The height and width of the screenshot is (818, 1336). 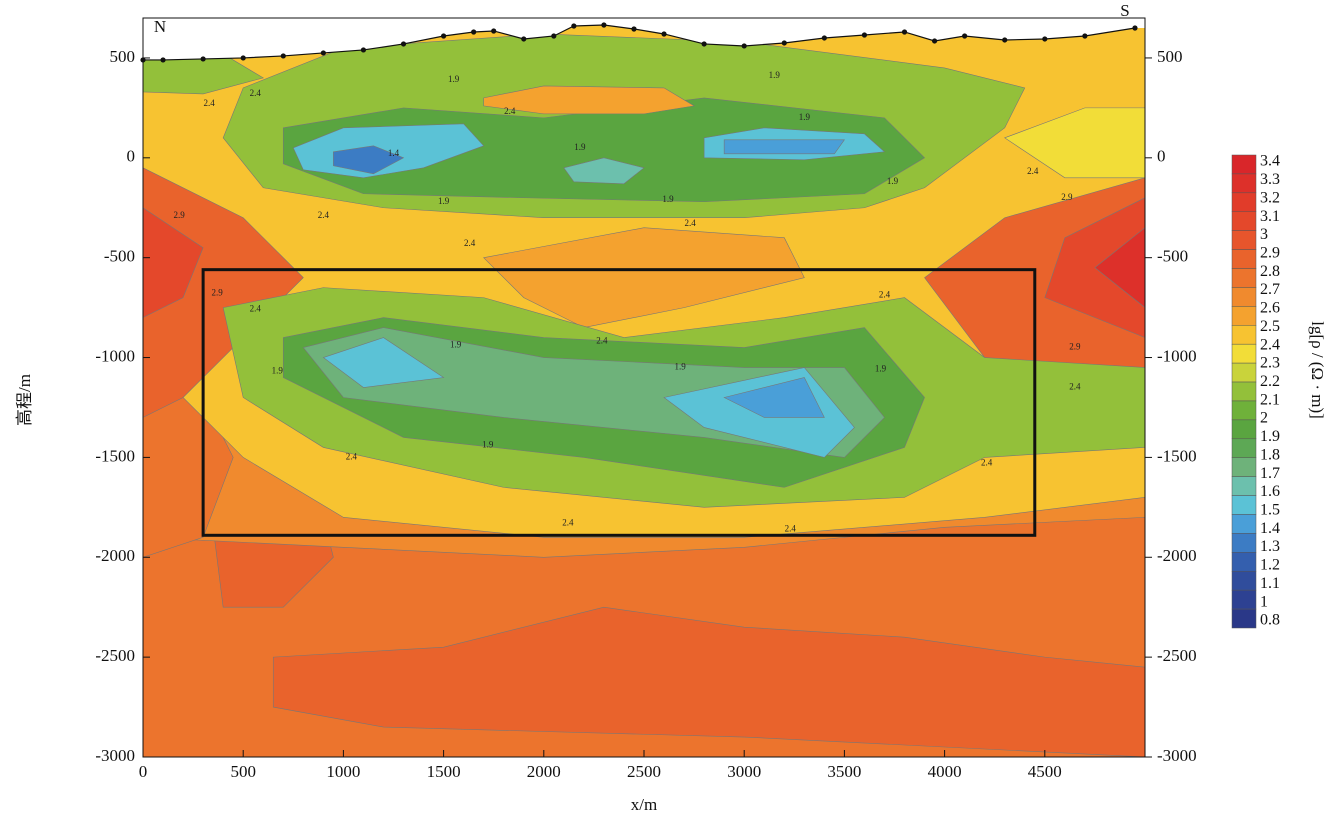 I want to click on y-tick-label-right: -1000, so click(x=1177, y=355).